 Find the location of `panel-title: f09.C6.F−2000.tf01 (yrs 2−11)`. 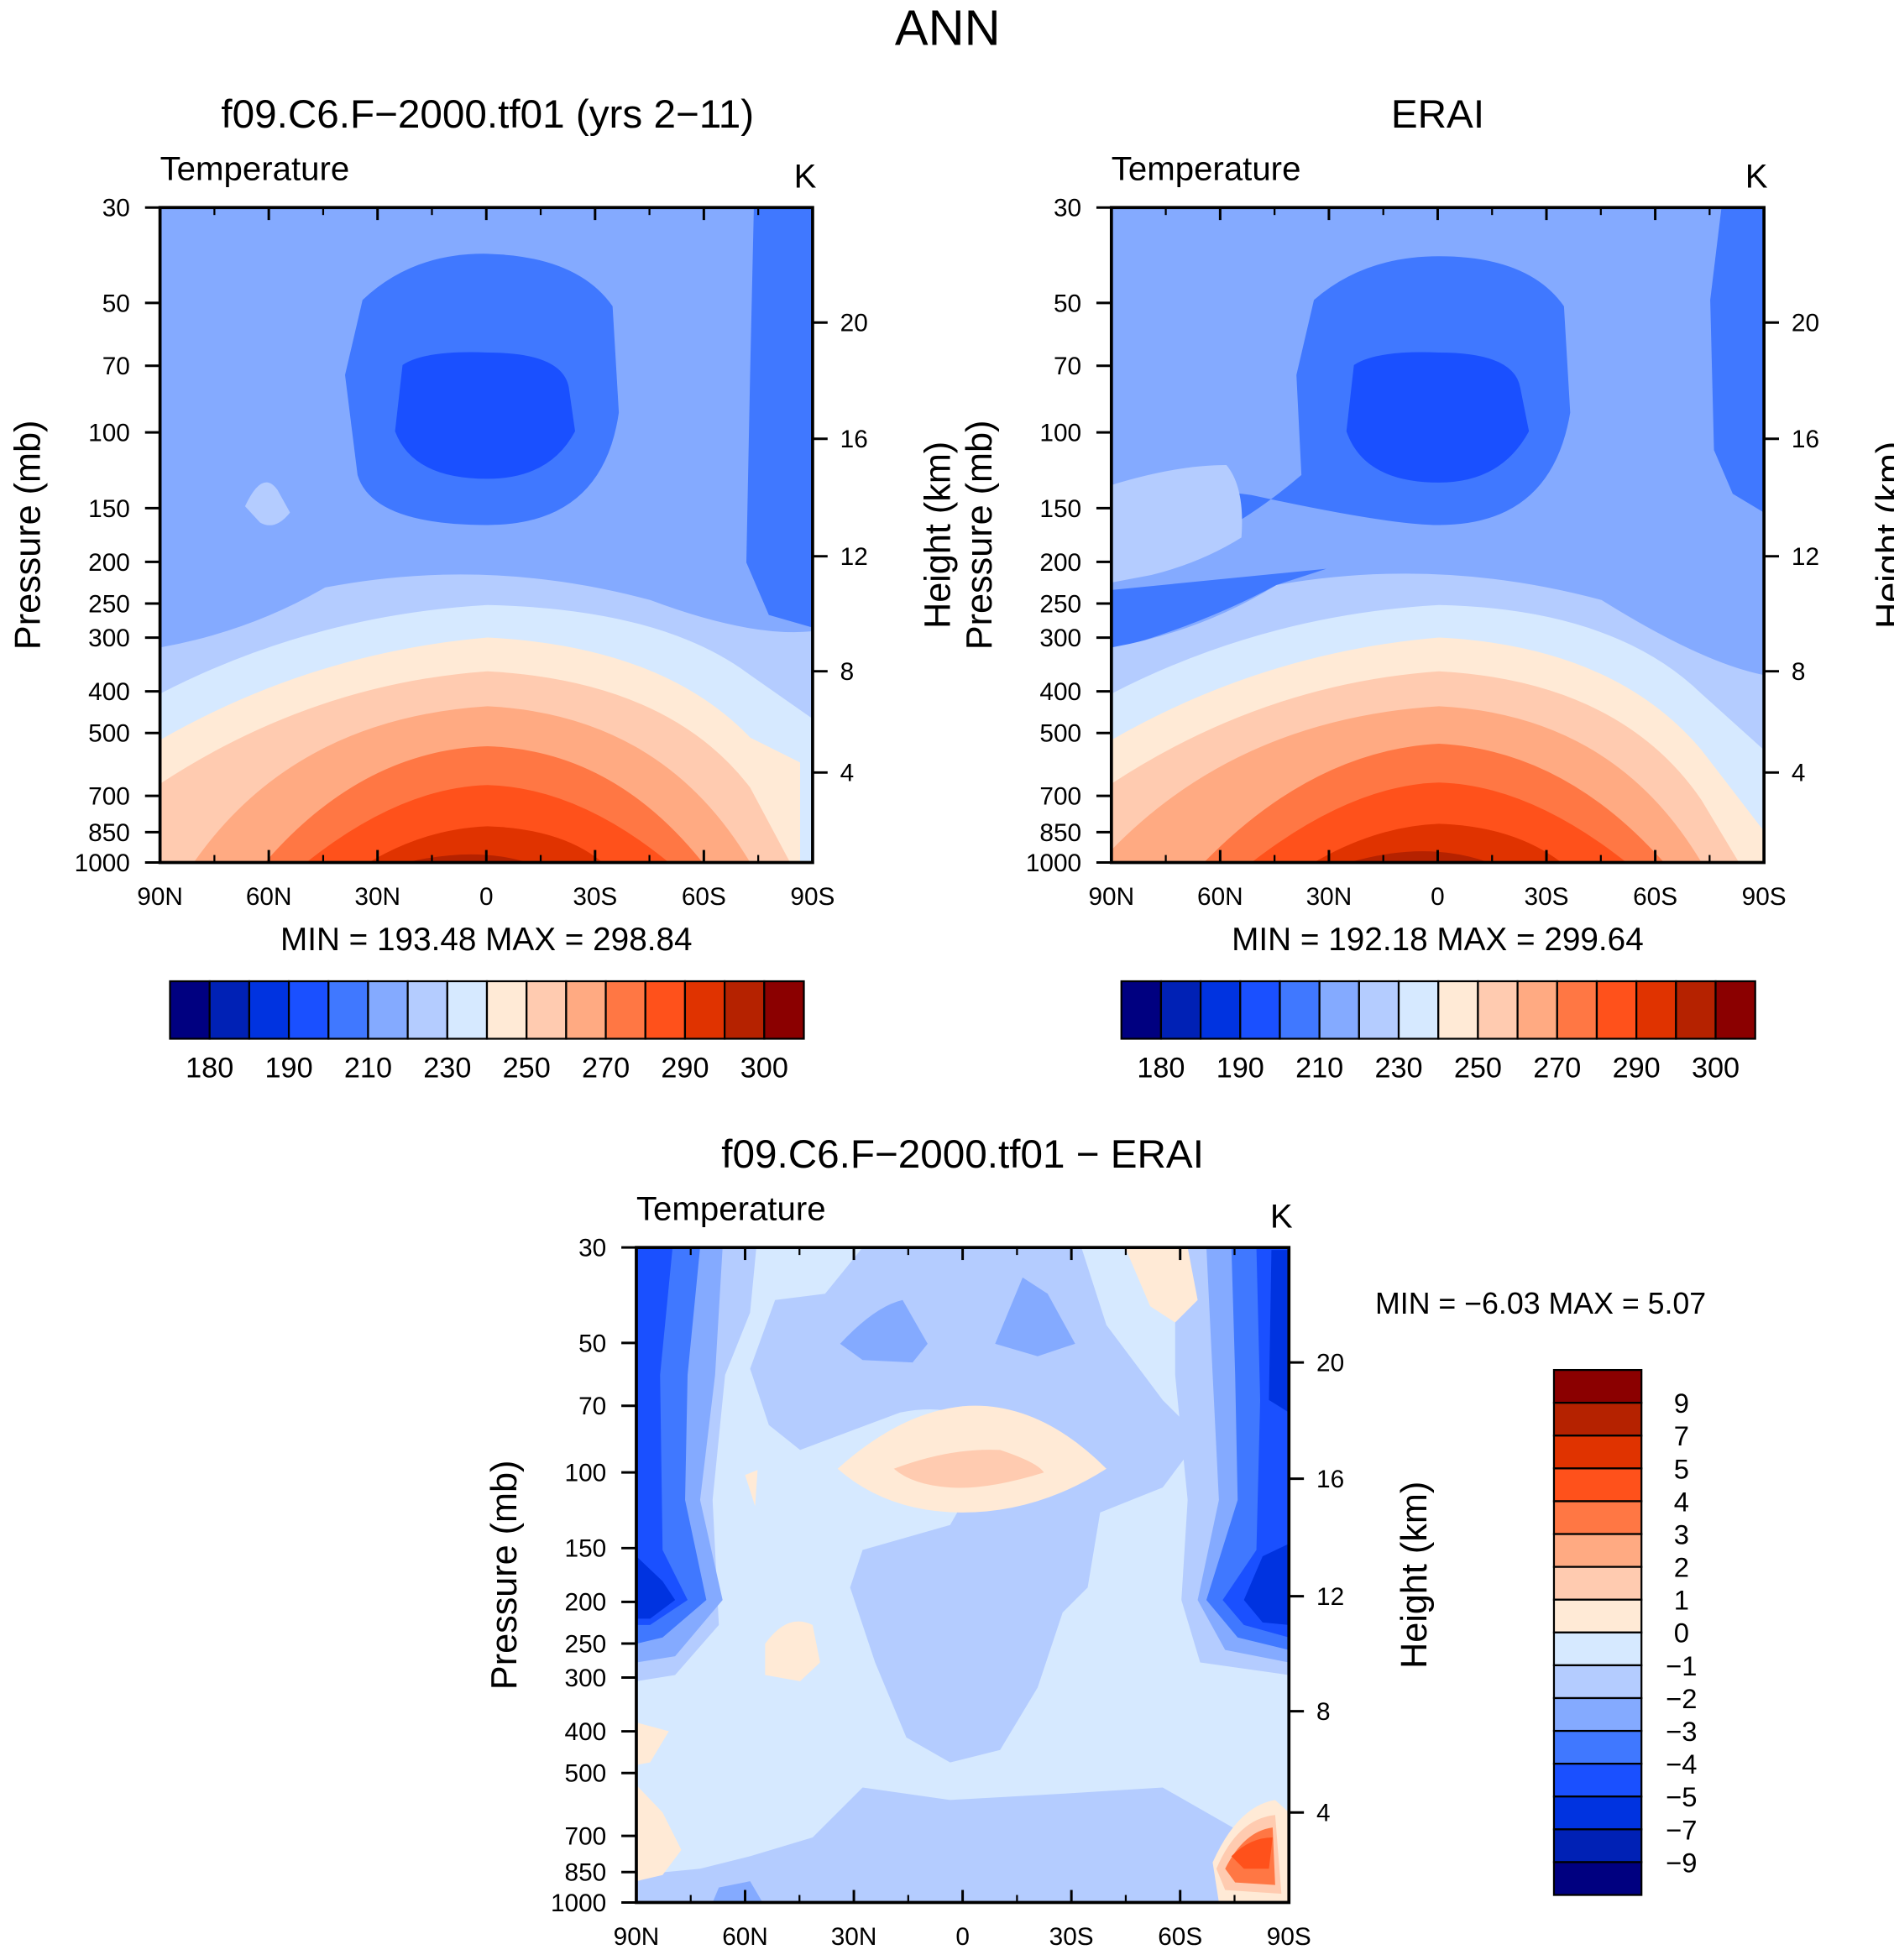

panel-title: f09.C6.F−2000.tf01 (yrs 2−11) is located at coordinates (487, 114).